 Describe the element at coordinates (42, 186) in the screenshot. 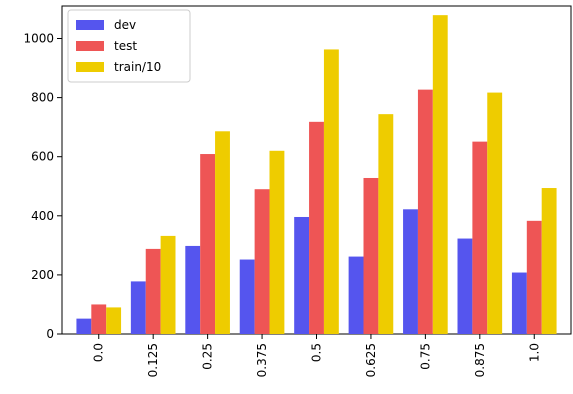

I see `y-axis: 0 200 400 600 800 1000` at that location.